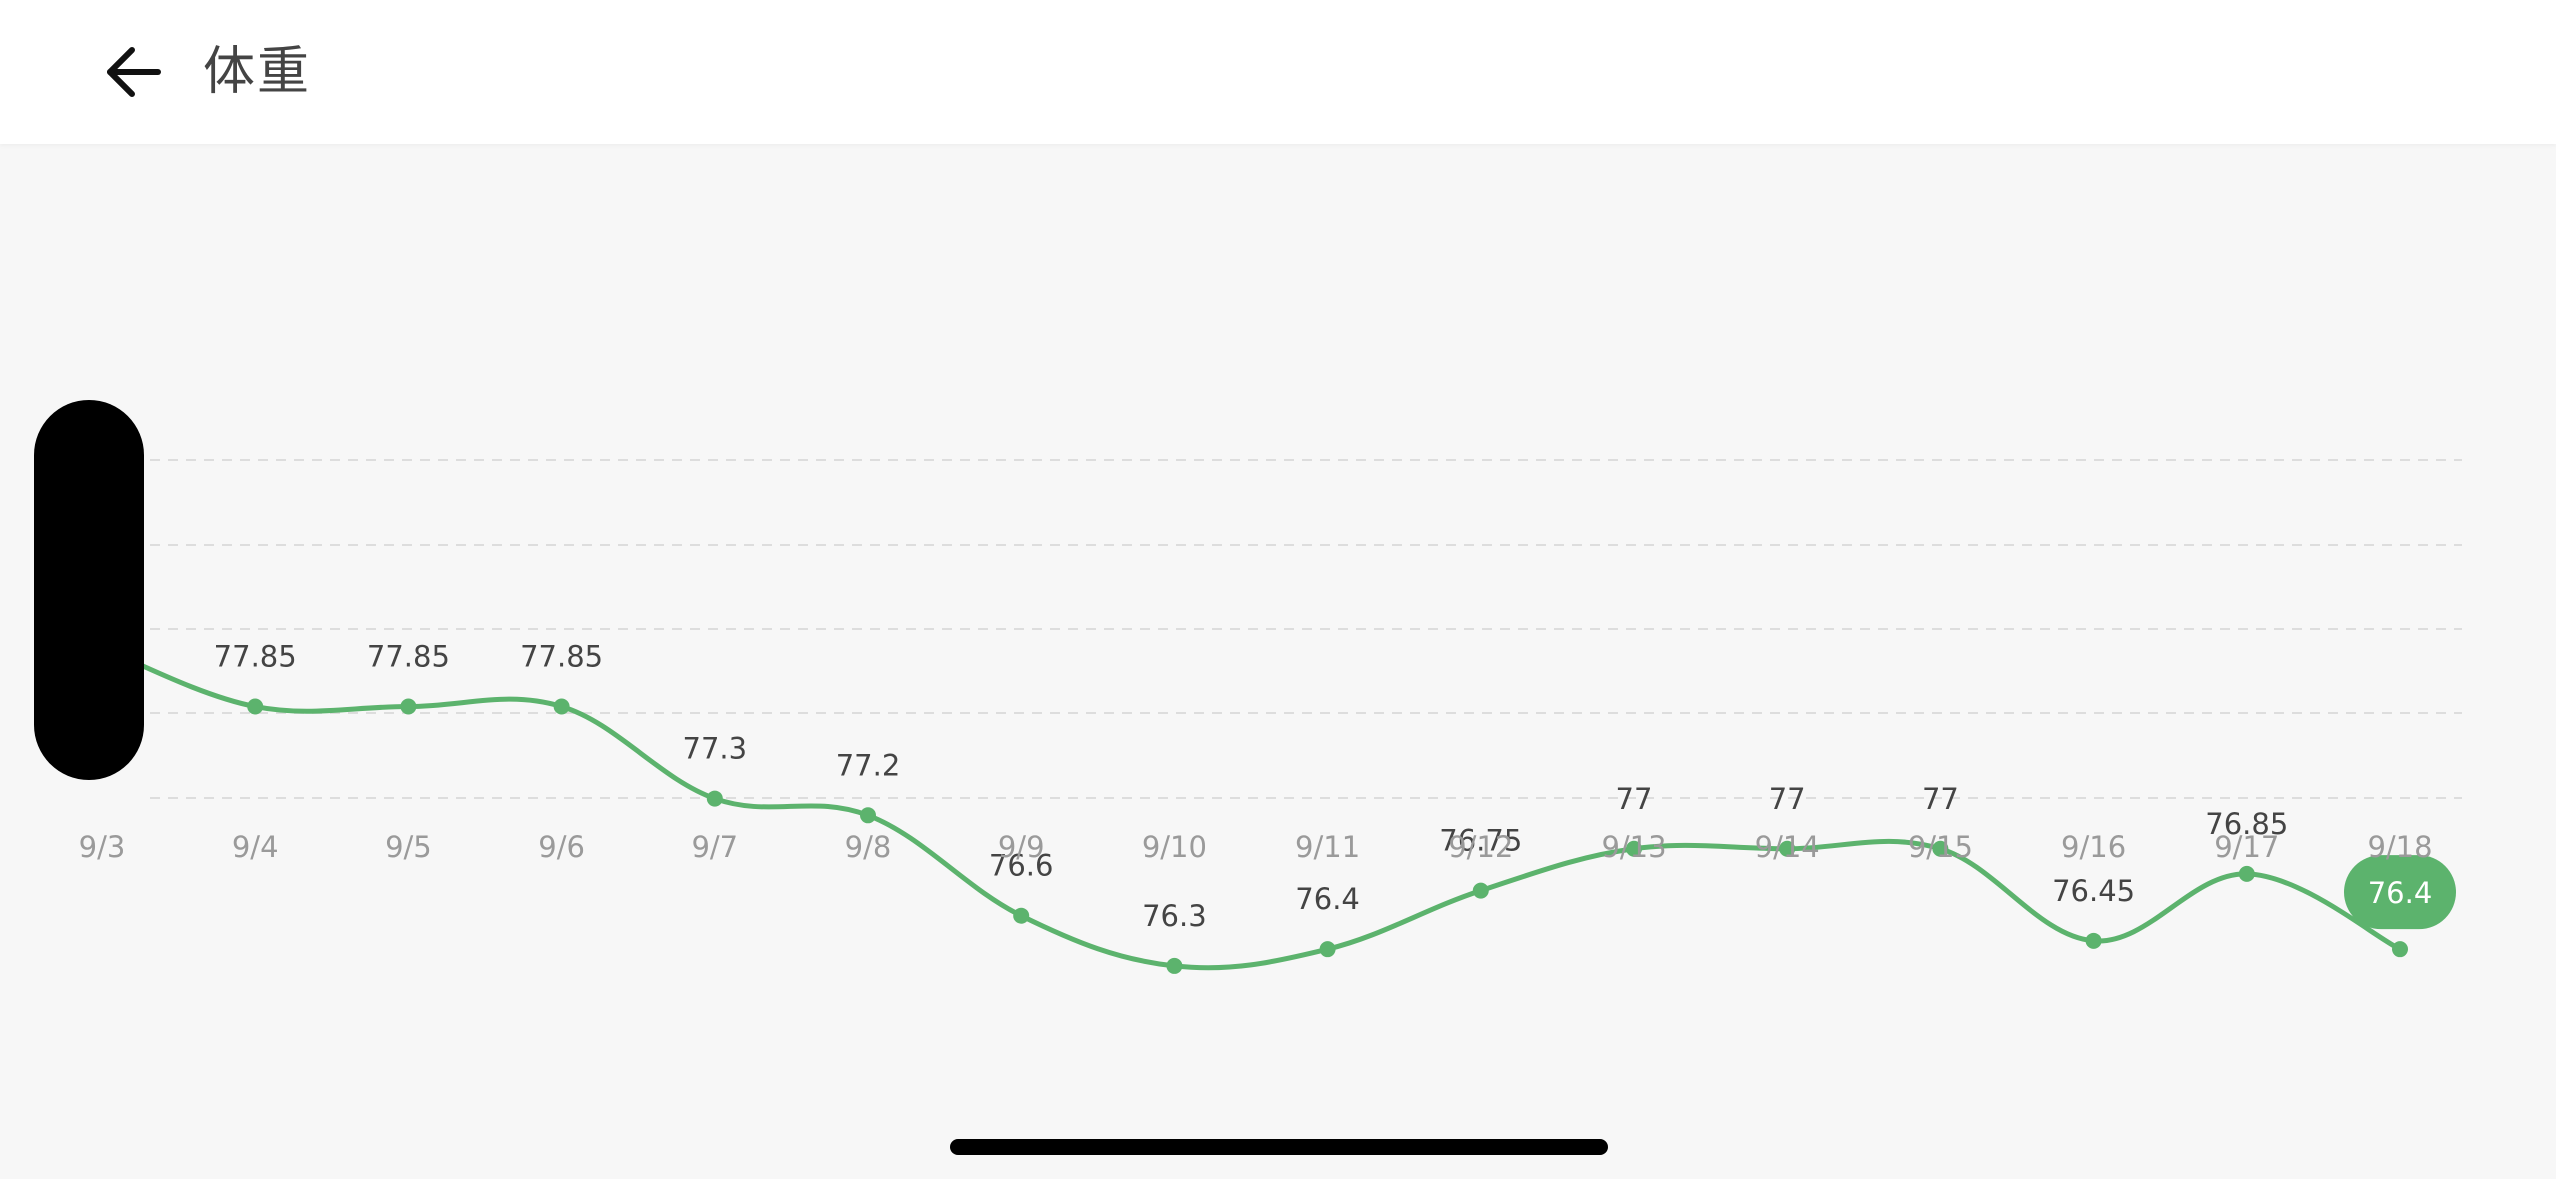 Image resolution: width=2556 pixels, height=1179 pixels. What do you see at coordinates (2246, 824) in the screenshot?
I see `value-label: 76.85` at bounding box center [2246, 824].